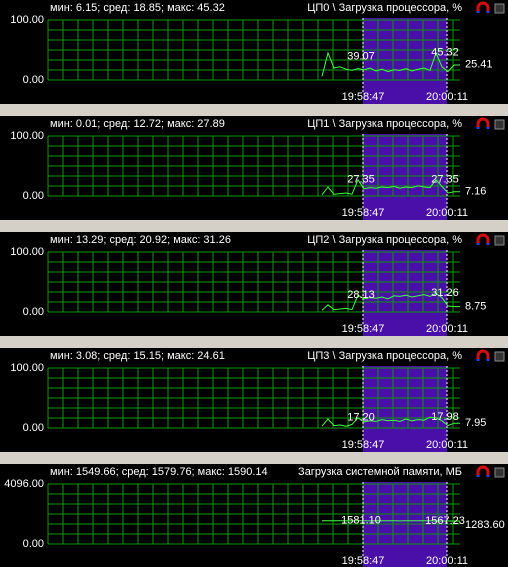 This screenshot has height=567, width=508. Describe the element at coordinates (445, 53) in the screenshot. I see `cursor-value: 45.32` at that location.